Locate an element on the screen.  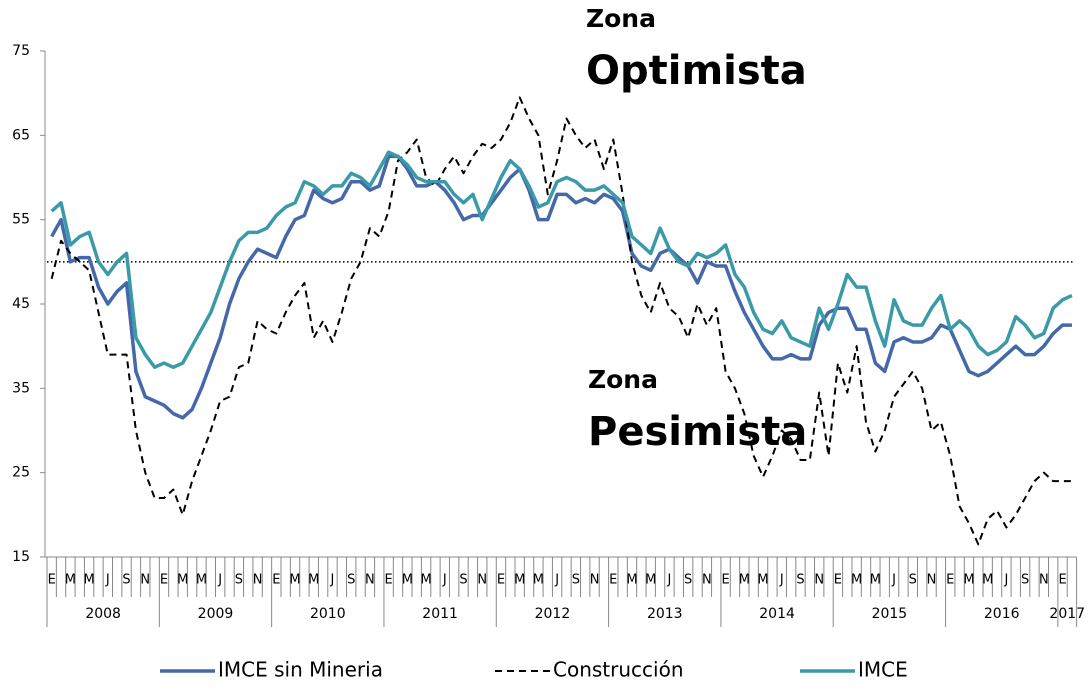
y-tick-label: 55 is located at coordinates (21, 220).